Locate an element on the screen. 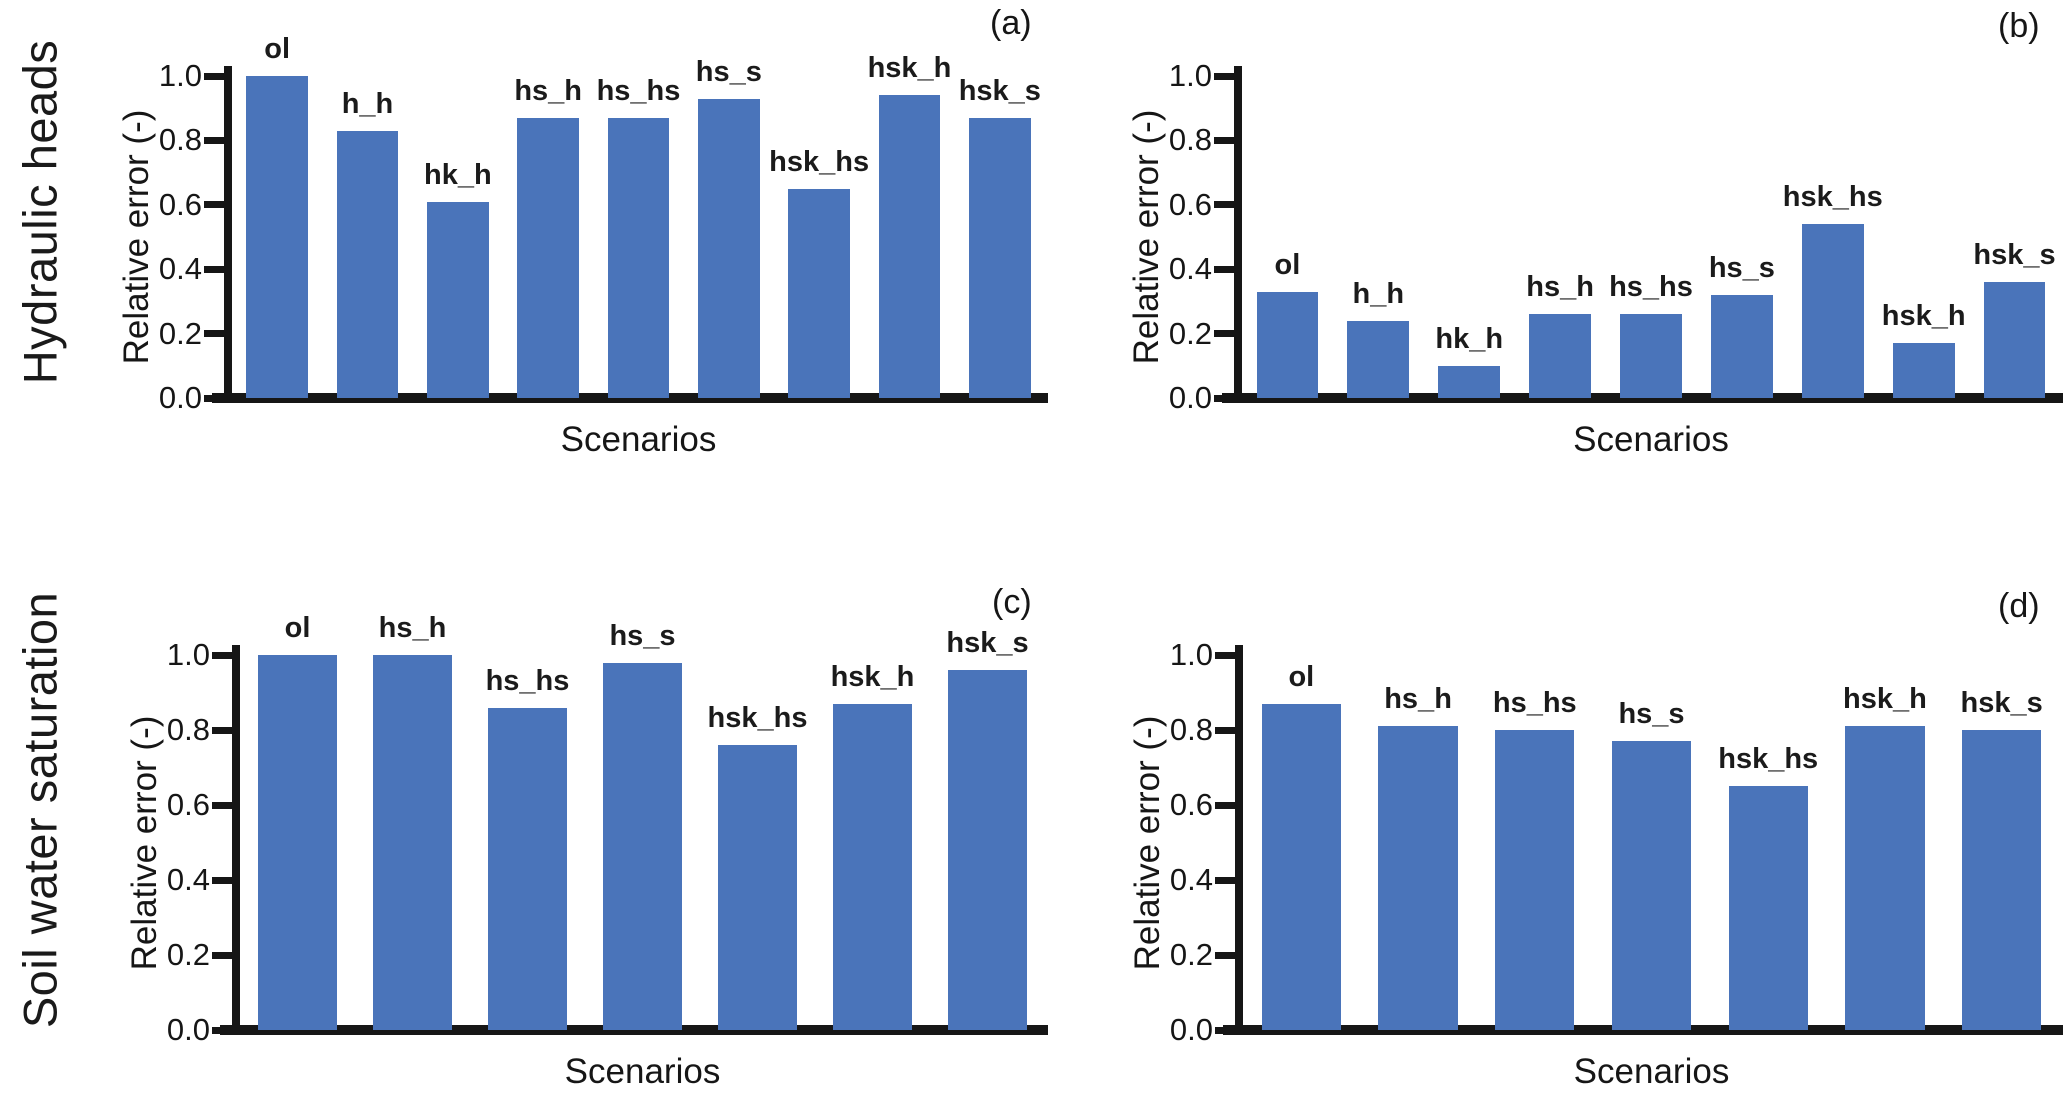 This screenshot has width=2067, height=1095. bar-label-hk_h: hk_h is located at coordinates (1469, 338).